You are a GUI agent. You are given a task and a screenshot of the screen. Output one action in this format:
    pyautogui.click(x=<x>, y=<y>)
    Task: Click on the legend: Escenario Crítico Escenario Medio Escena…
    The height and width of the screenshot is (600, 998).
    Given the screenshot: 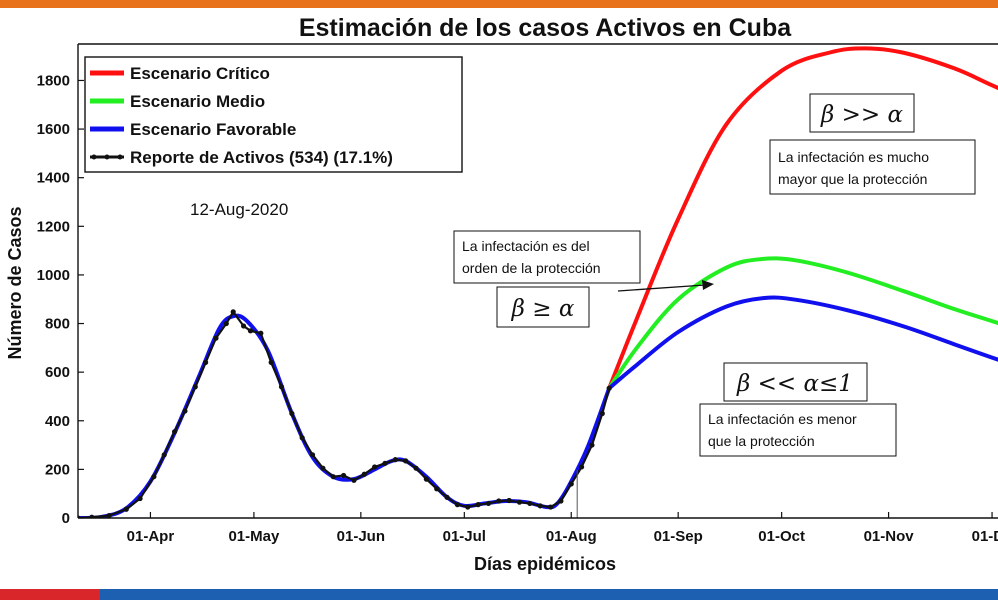 What is the action you would take?
    pyautogui.click(x=273, y=114)
    